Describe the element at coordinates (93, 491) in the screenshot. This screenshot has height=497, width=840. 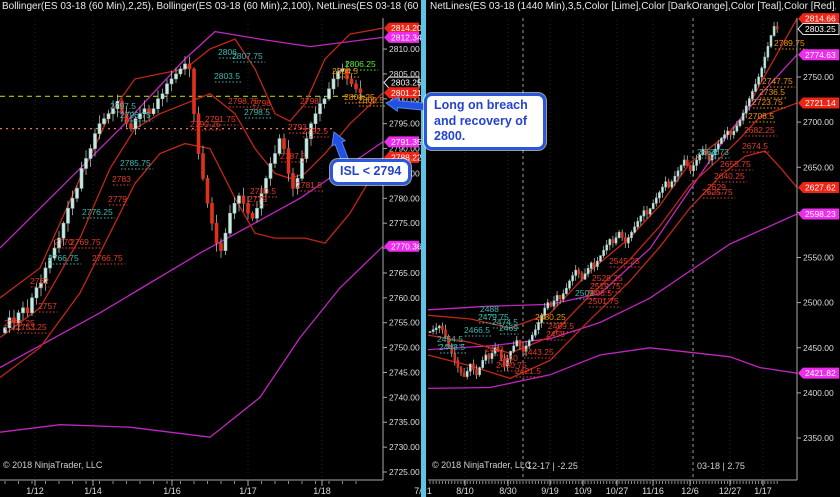
I see `x-tick-label: 1/14` at that location.